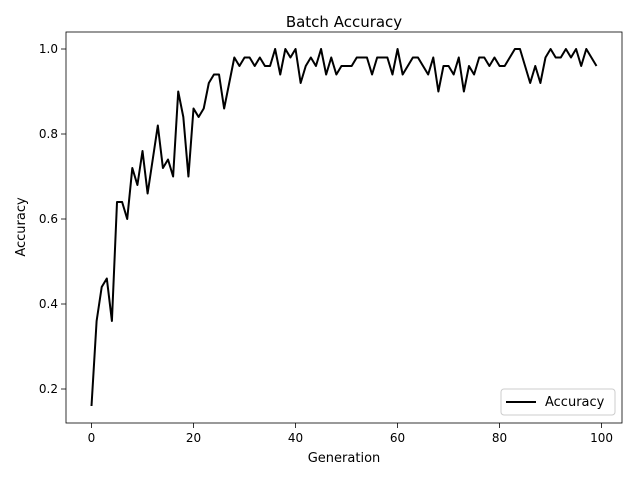 Image resolution: width=640 pixels, height=480 pixels. What do you see at coordinates (48, 49) in the screenshot?
I see `y-tick-label: 1.0` at bounding box center [48, 49].